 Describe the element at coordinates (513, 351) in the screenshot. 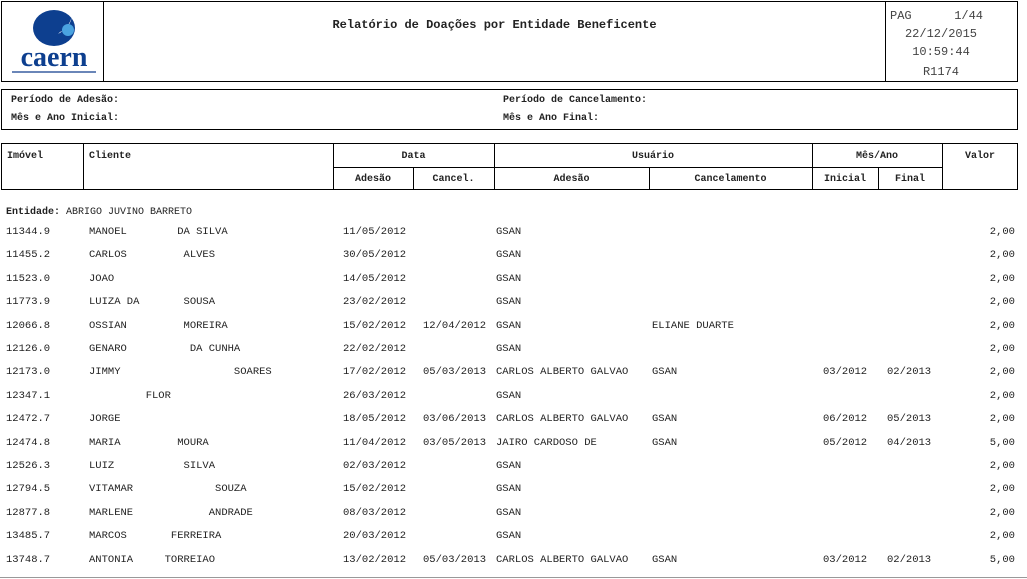

I see `table-row: 12126.0 GENARO DA CUNHA 22/02/2012 GSAN 2,00` at that location.